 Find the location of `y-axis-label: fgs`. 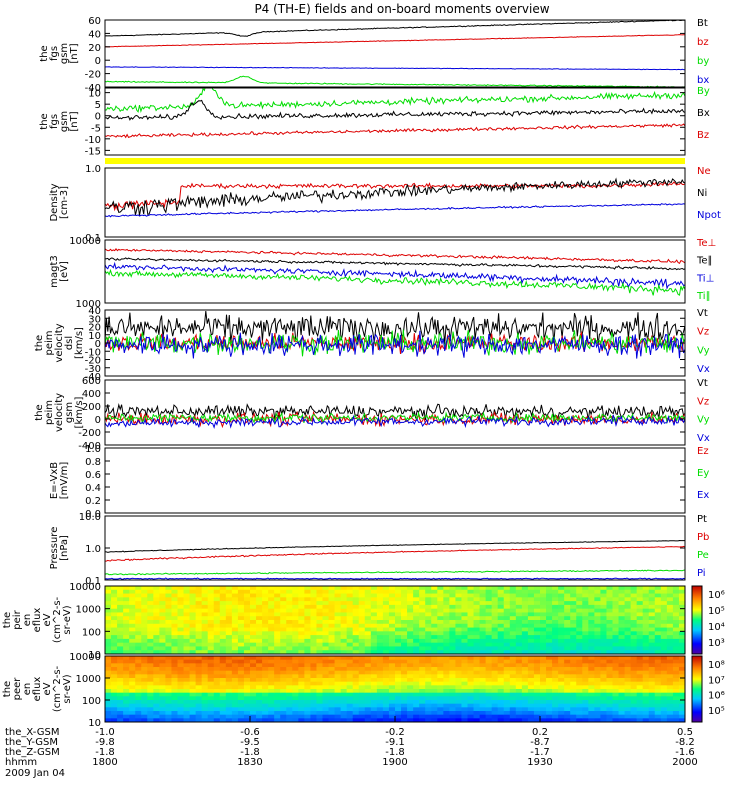

y-axis-label: fgs is located at coordinates (54, 121).